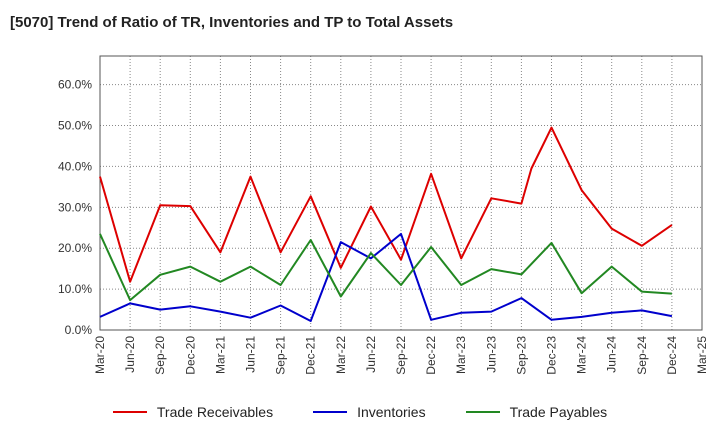  Describe the element at coordinates (521, 355) in the screenshot. I see `x-tick-label: Sep-23` at that location.